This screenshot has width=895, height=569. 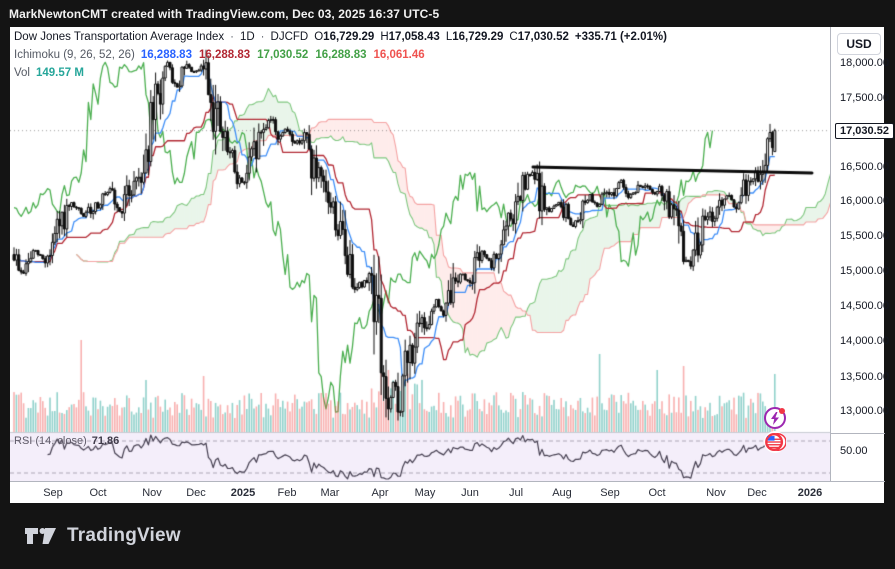 What do you see at coordinates (620, 37) in the screenshot?
I see `change-value: +335.71 (+2.01%)` at bounding box center [620, 37].